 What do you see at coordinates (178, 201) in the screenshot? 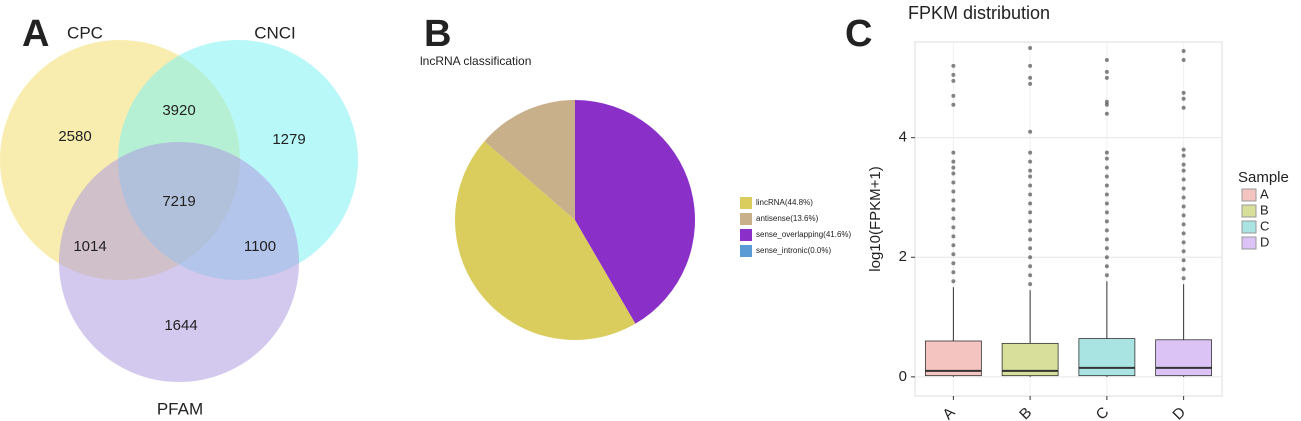
I see `region-count: 7219` at bounding box center [178, 201].